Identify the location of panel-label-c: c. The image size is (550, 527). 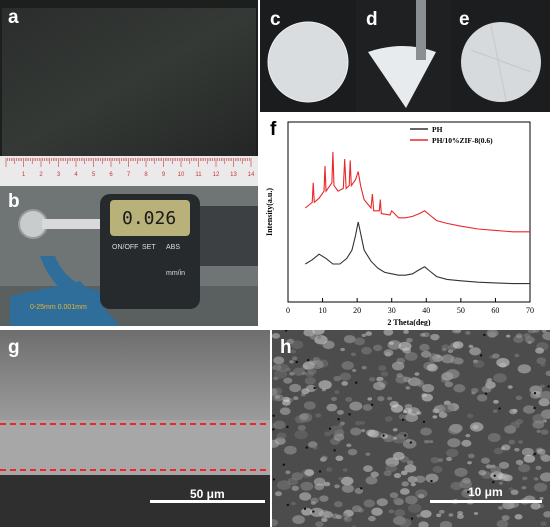
(275, 19).